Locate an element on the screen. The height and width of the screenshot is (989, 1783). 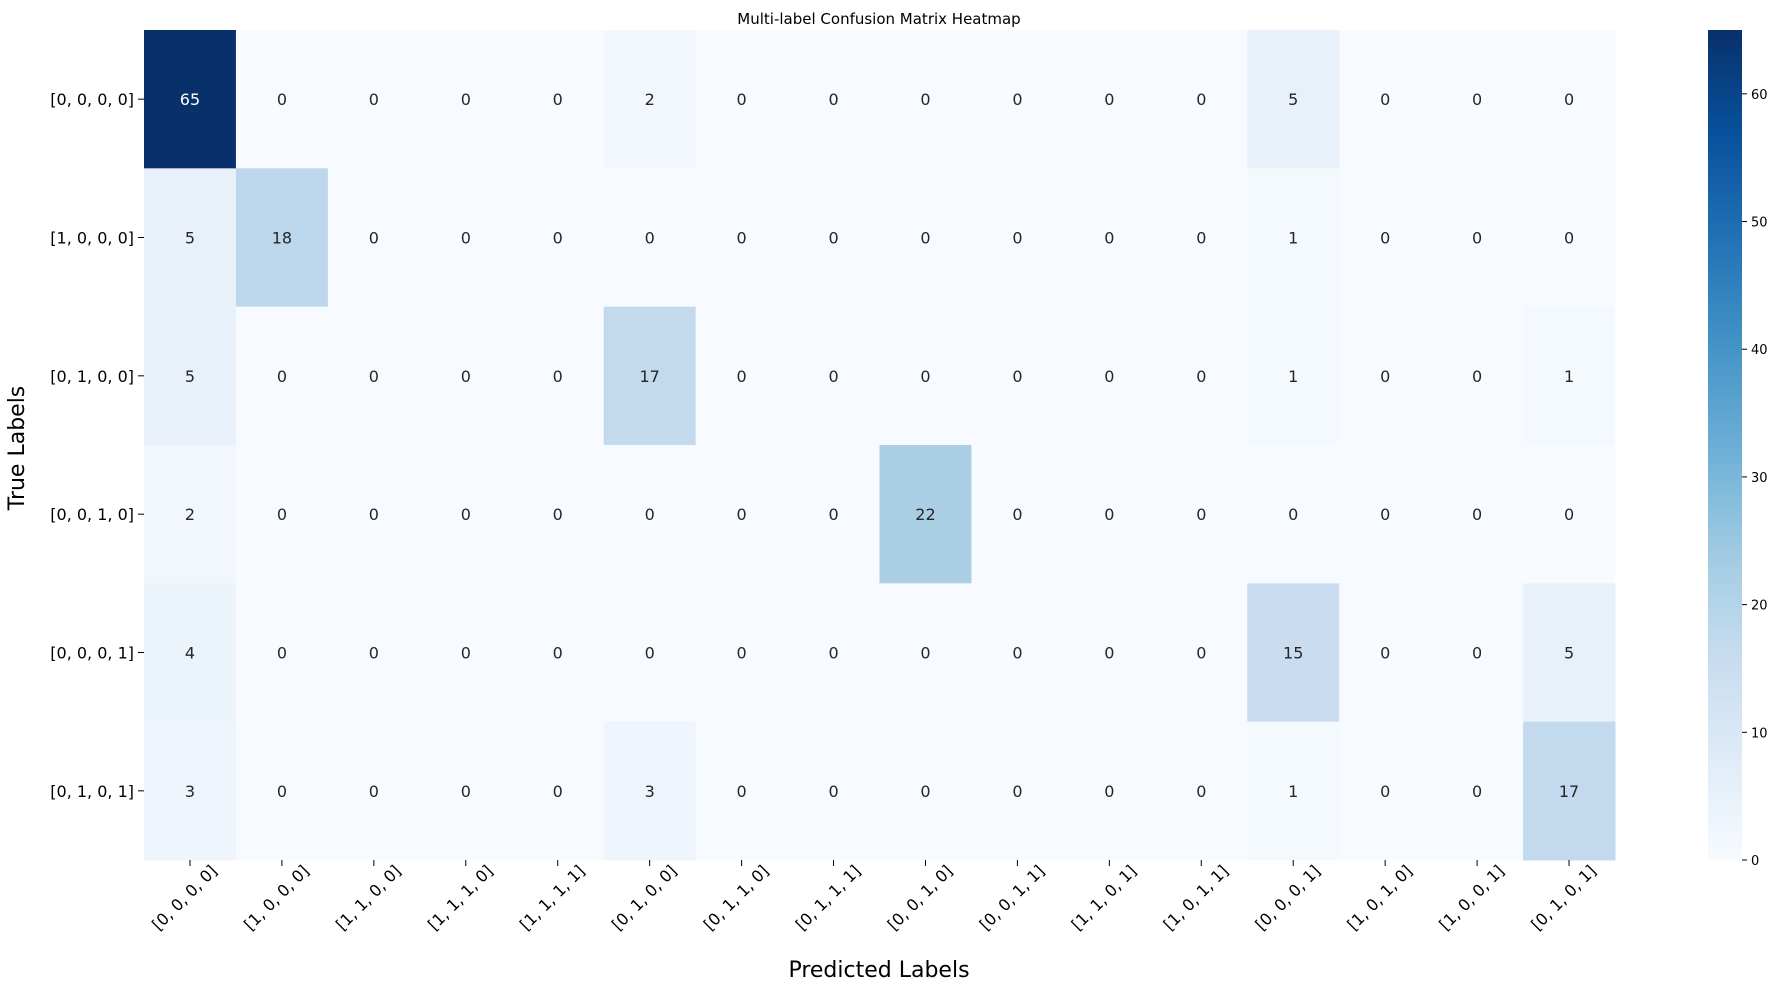
cell-value-label: 22 is located at coordinates (925, 514).